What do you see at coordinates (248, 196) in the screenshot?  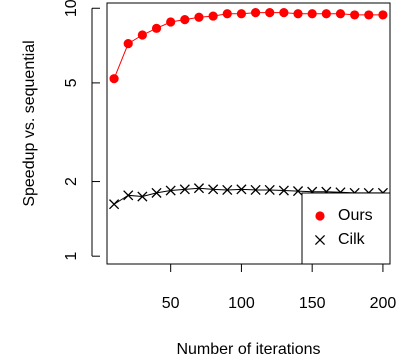 I see `series-line-cilk` at bounding box center [248, 196].